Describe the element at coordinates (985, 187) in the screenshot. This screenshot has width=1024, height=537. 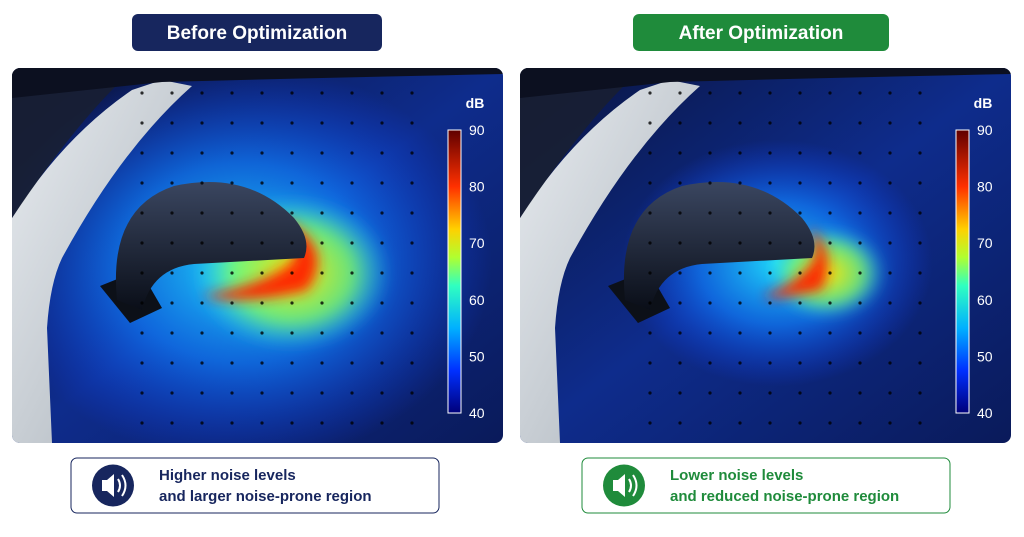
I see `colorbar-tick-label: 80` at that location.